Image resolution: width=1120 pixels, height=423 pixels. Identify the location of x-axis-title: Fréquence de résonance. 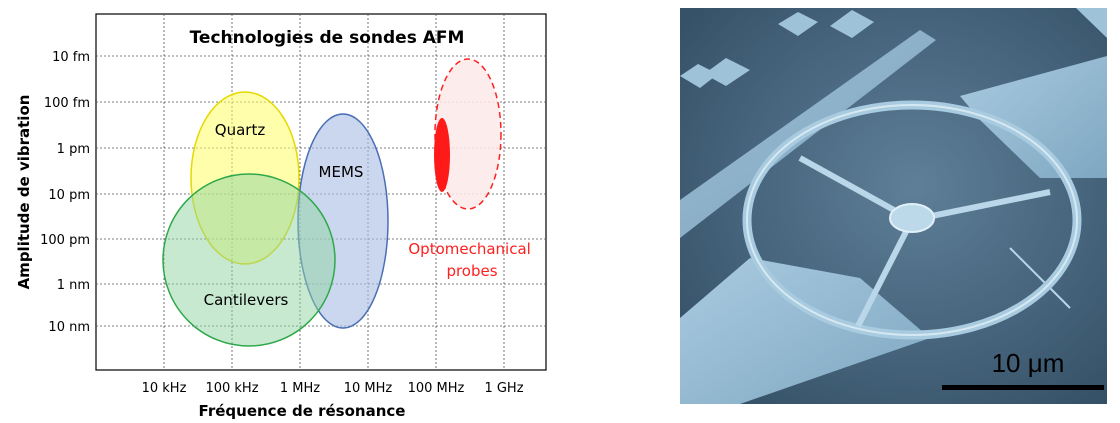
(302, 411).